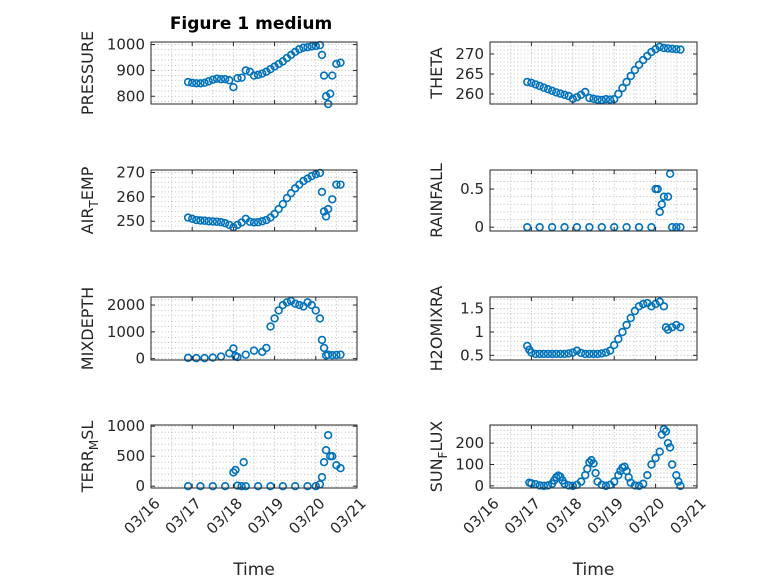  I want to click on y-axis-label: RAINFALL, so click(436, 200).